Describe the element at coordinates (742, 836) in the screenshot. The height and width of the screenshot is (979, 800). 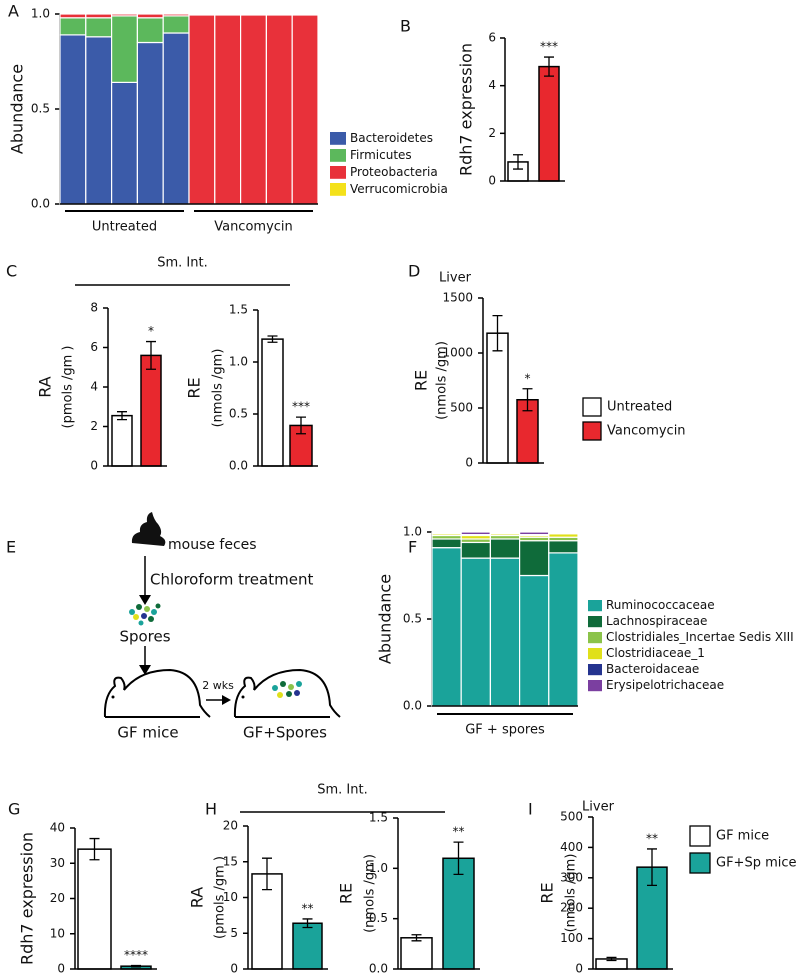
I see `legend-label: GF mice` at that location.